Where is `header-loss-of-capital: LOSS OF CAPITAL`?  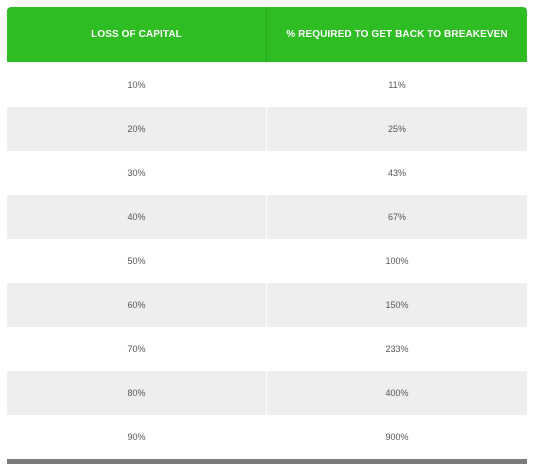 header-loss-of-capital: LOSS OF CAPITAL is located at coordinates (137, 34).